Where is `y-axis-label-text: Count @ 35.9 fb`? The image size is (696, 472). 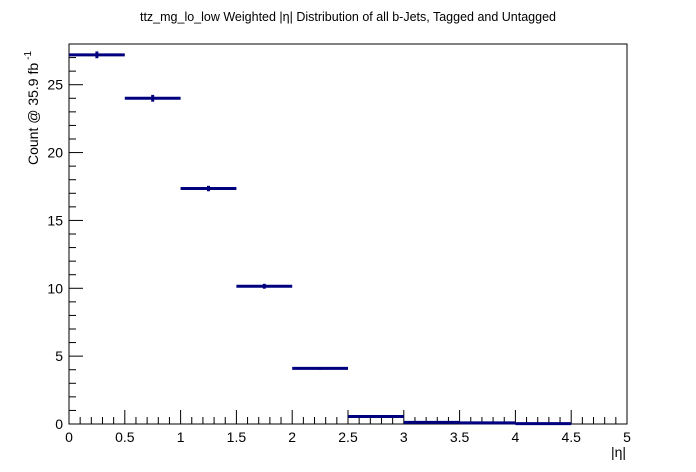
y-axis-label-text: Count @ 35.9 fb is located at coordinates (33, 114).